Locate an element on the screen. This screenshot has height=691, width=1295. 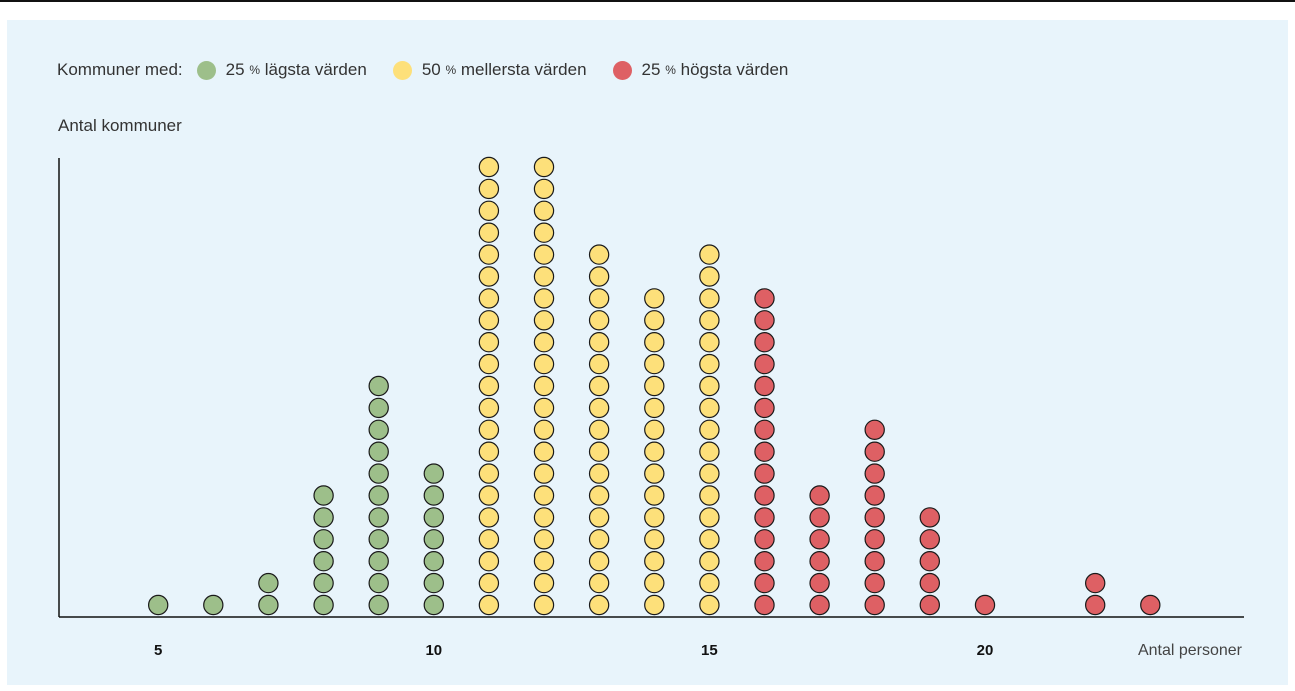
legend-swatch-high is located at coordinates (622, 70).